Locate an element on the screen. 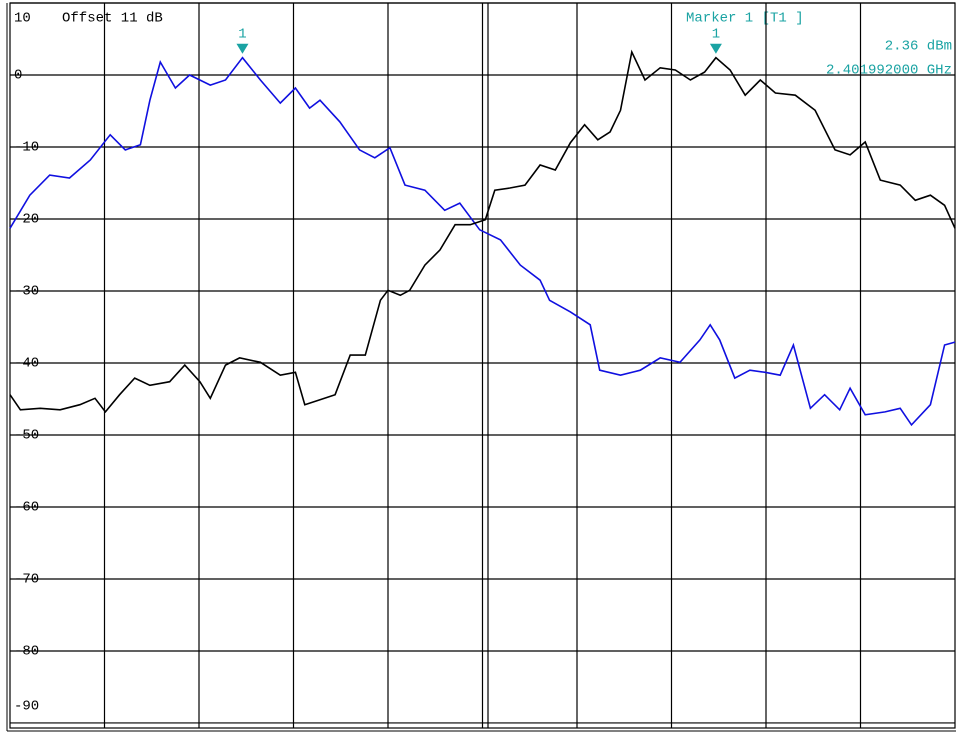 The image size is (957, 733). y-tick-label: -70 is located at coordinates (26, 580).